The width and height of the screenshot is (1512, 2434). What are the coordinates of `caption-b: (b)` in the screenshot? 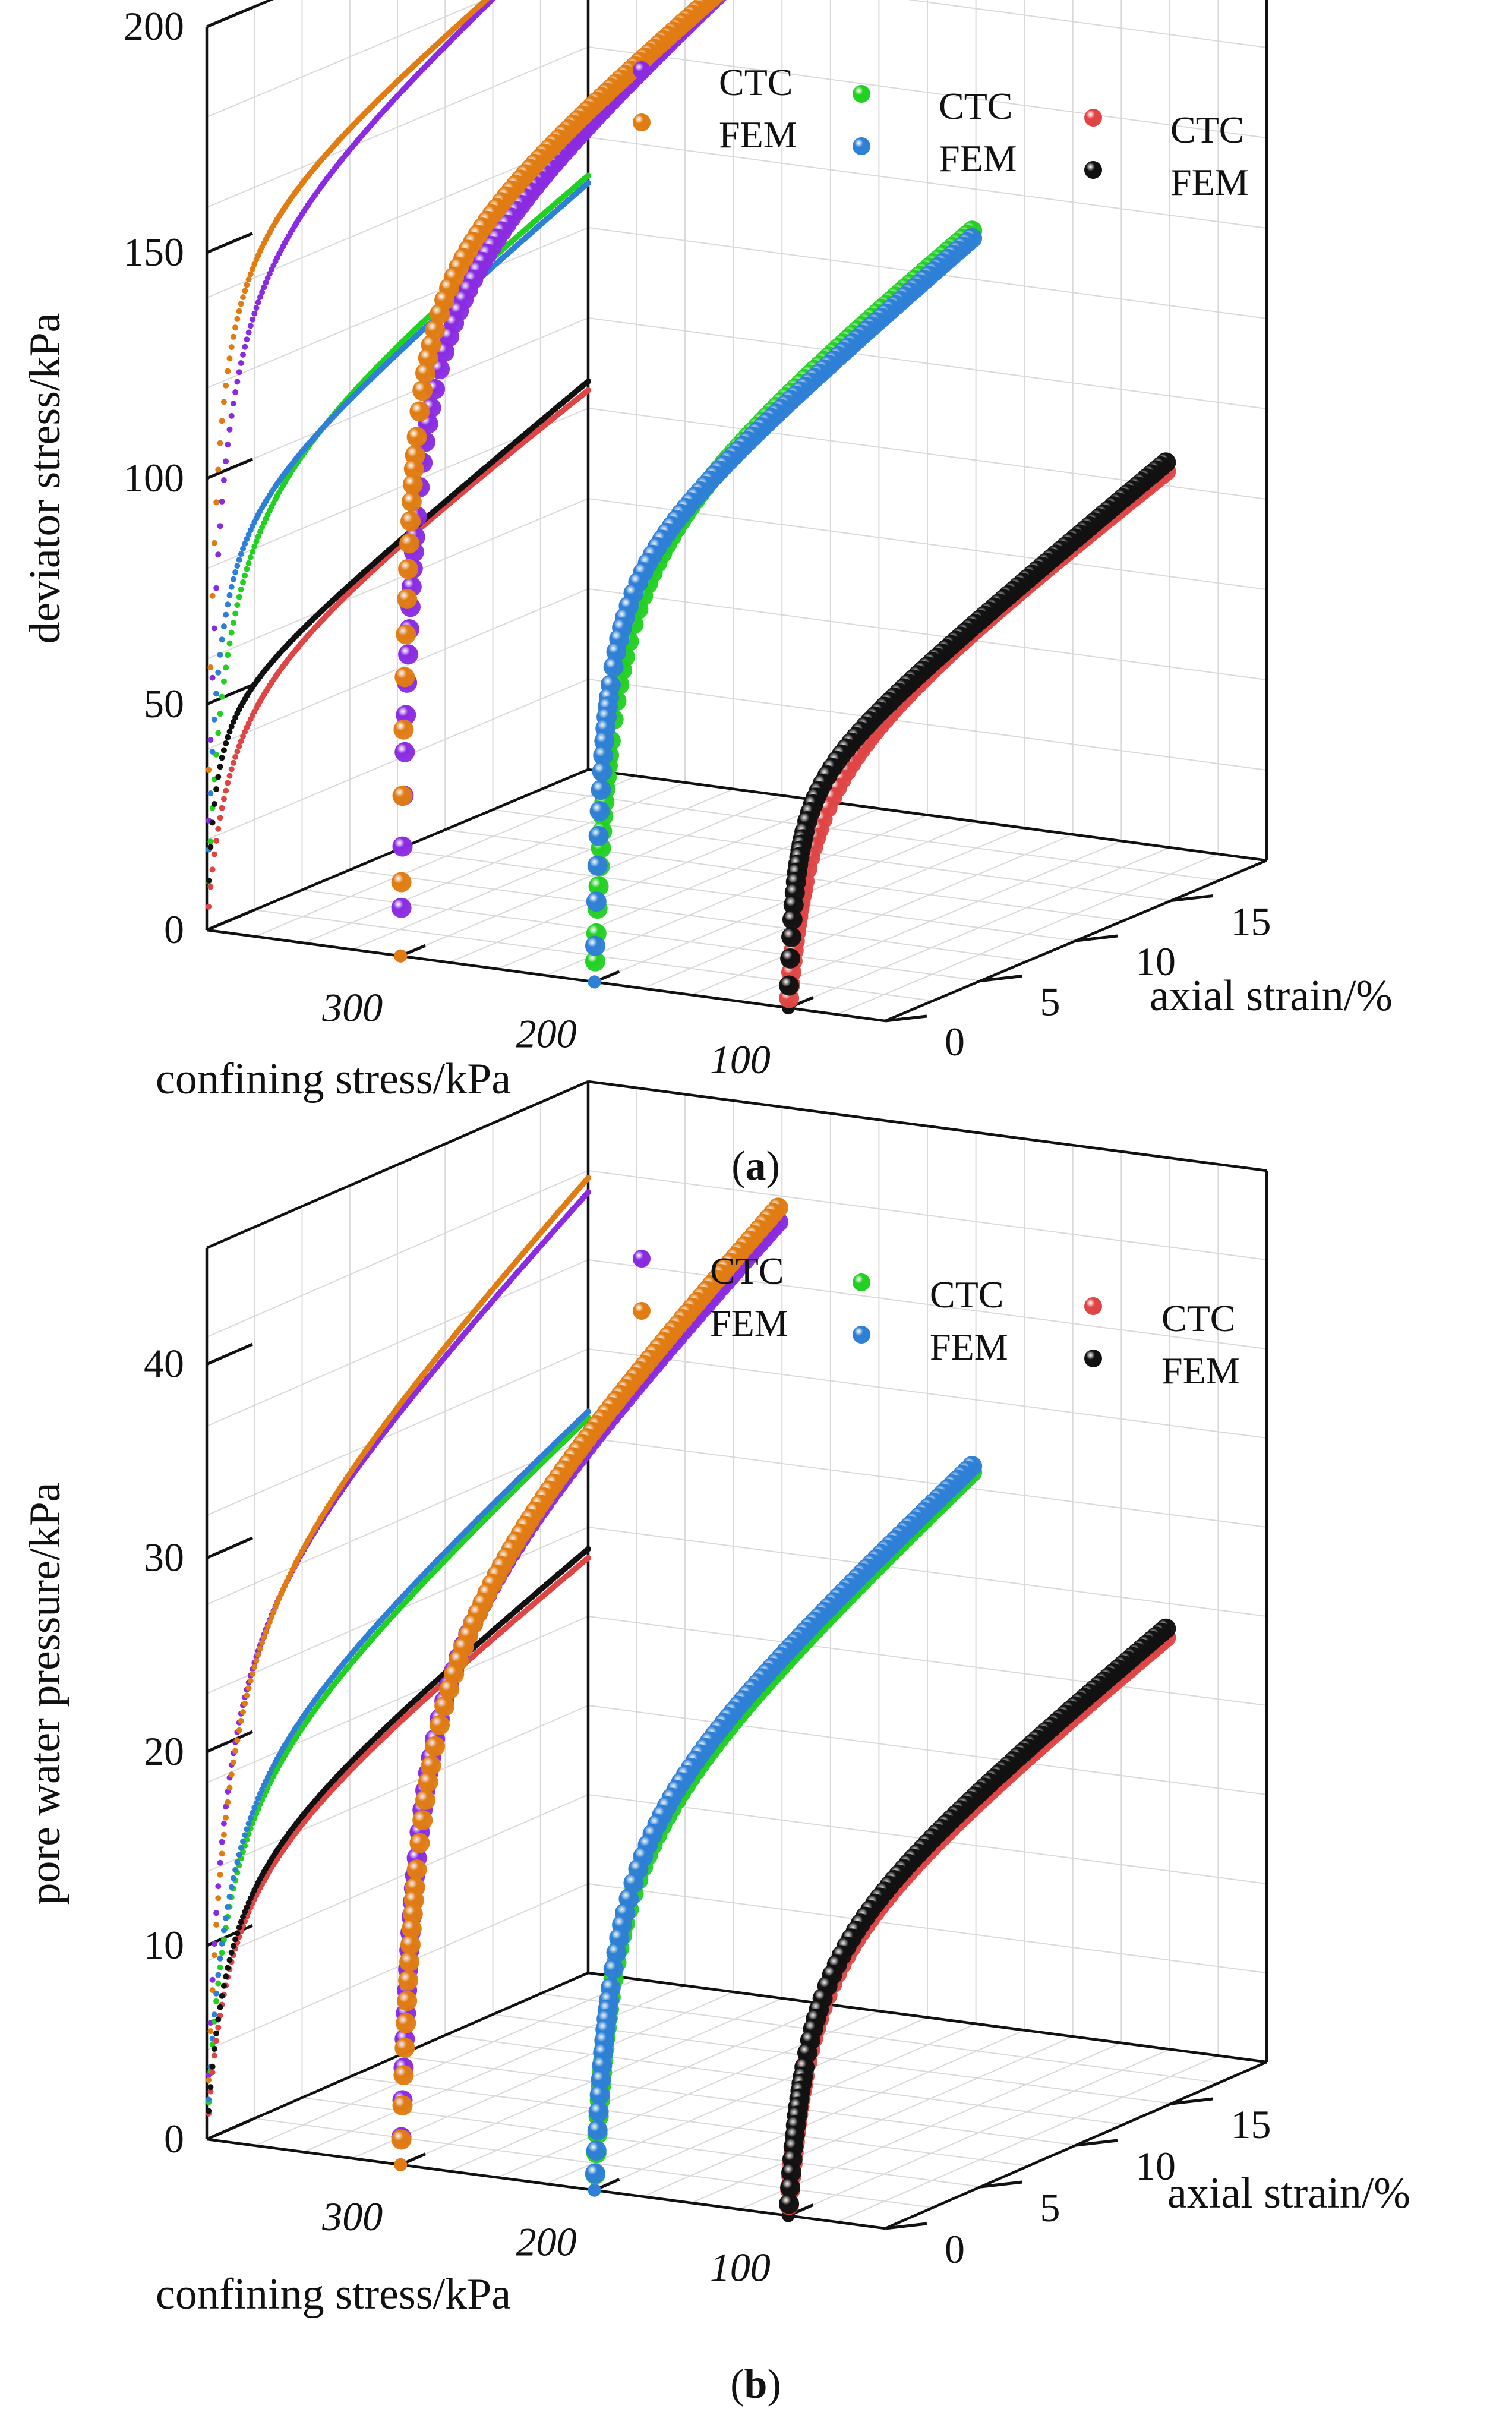 It's located at (755, 2384).